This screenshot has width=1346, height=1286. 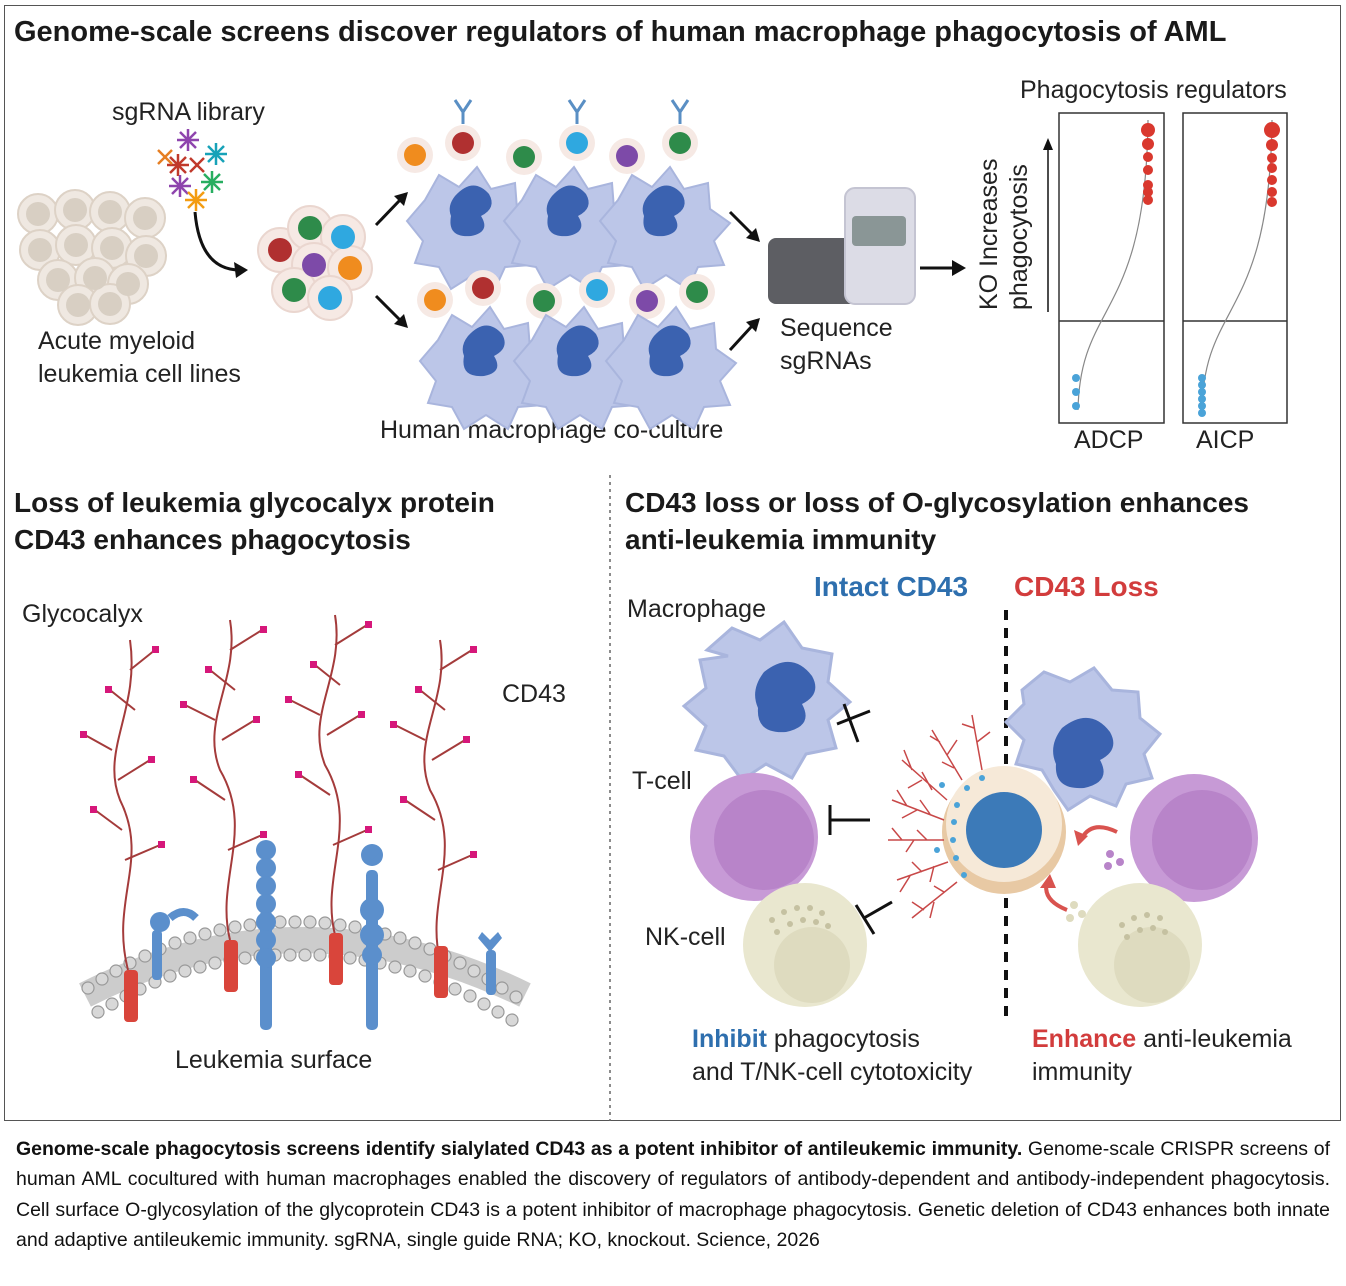 What do you see at coordinates (254, 502) in the screenshot?
I see `left-title-line1: Loss of leukemia glycocalyx protein` at bounding box center [254, 502].